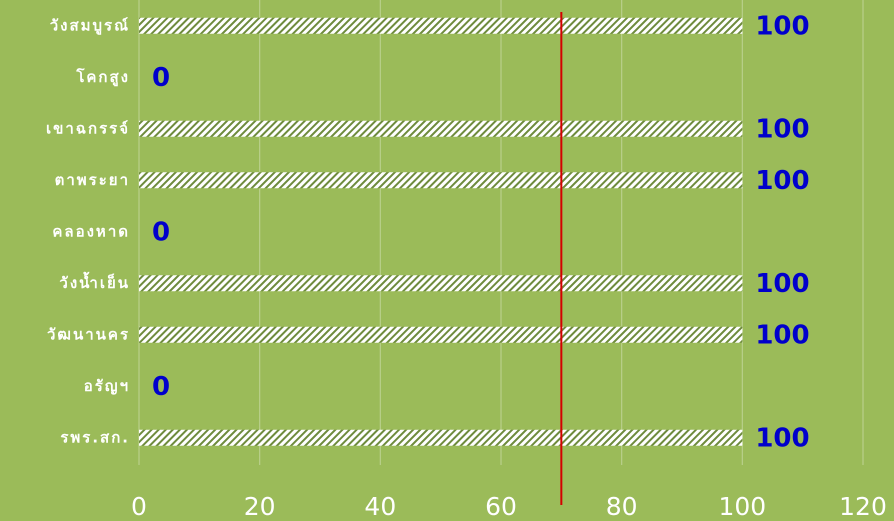 The height and width of the screenshot is (521, 894). Describe the element at coordinates (501, 506) in the screenshot. I see `x-tick-label: 60` at that location.